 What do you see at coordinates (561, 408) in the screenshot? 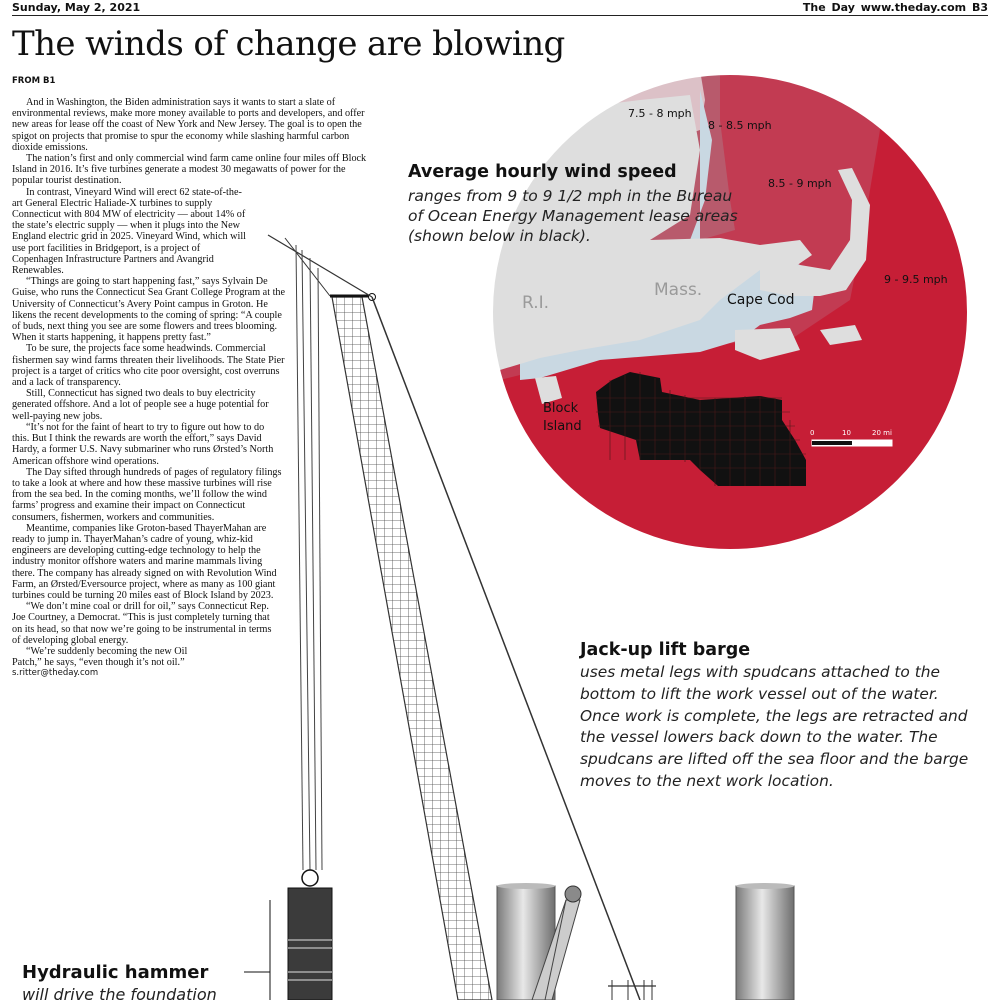
I see `label-block: Block` at bounding box center [561, 408].